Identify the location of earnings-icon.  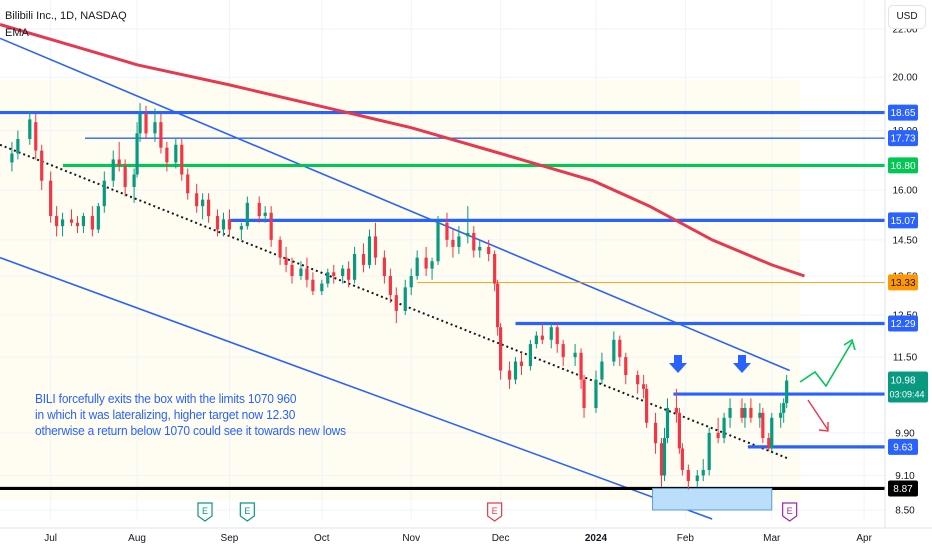
(495, 512).